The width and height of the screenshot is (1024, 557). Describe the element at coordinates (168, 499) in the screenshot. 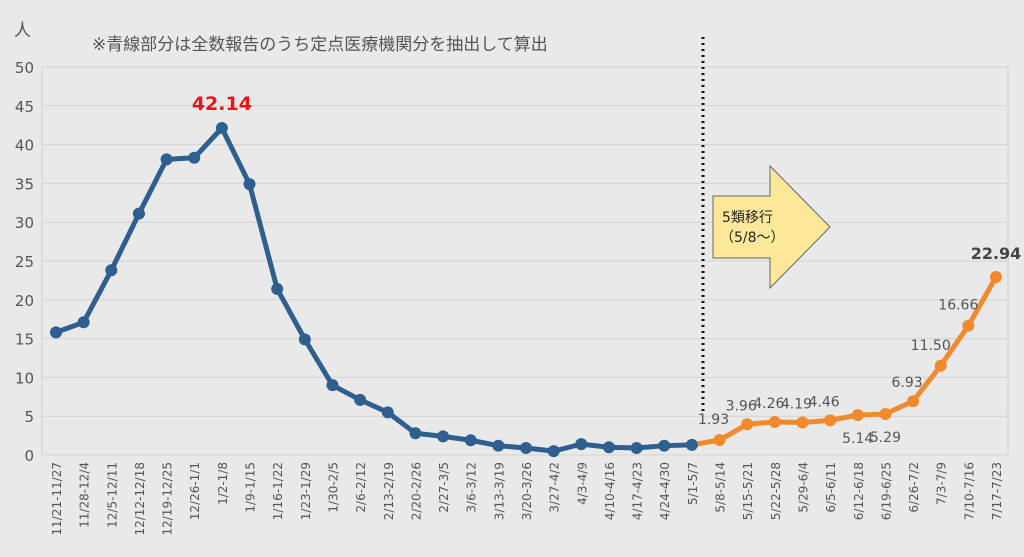

I see `x-tick-label: 12/19-12/25` at that location.